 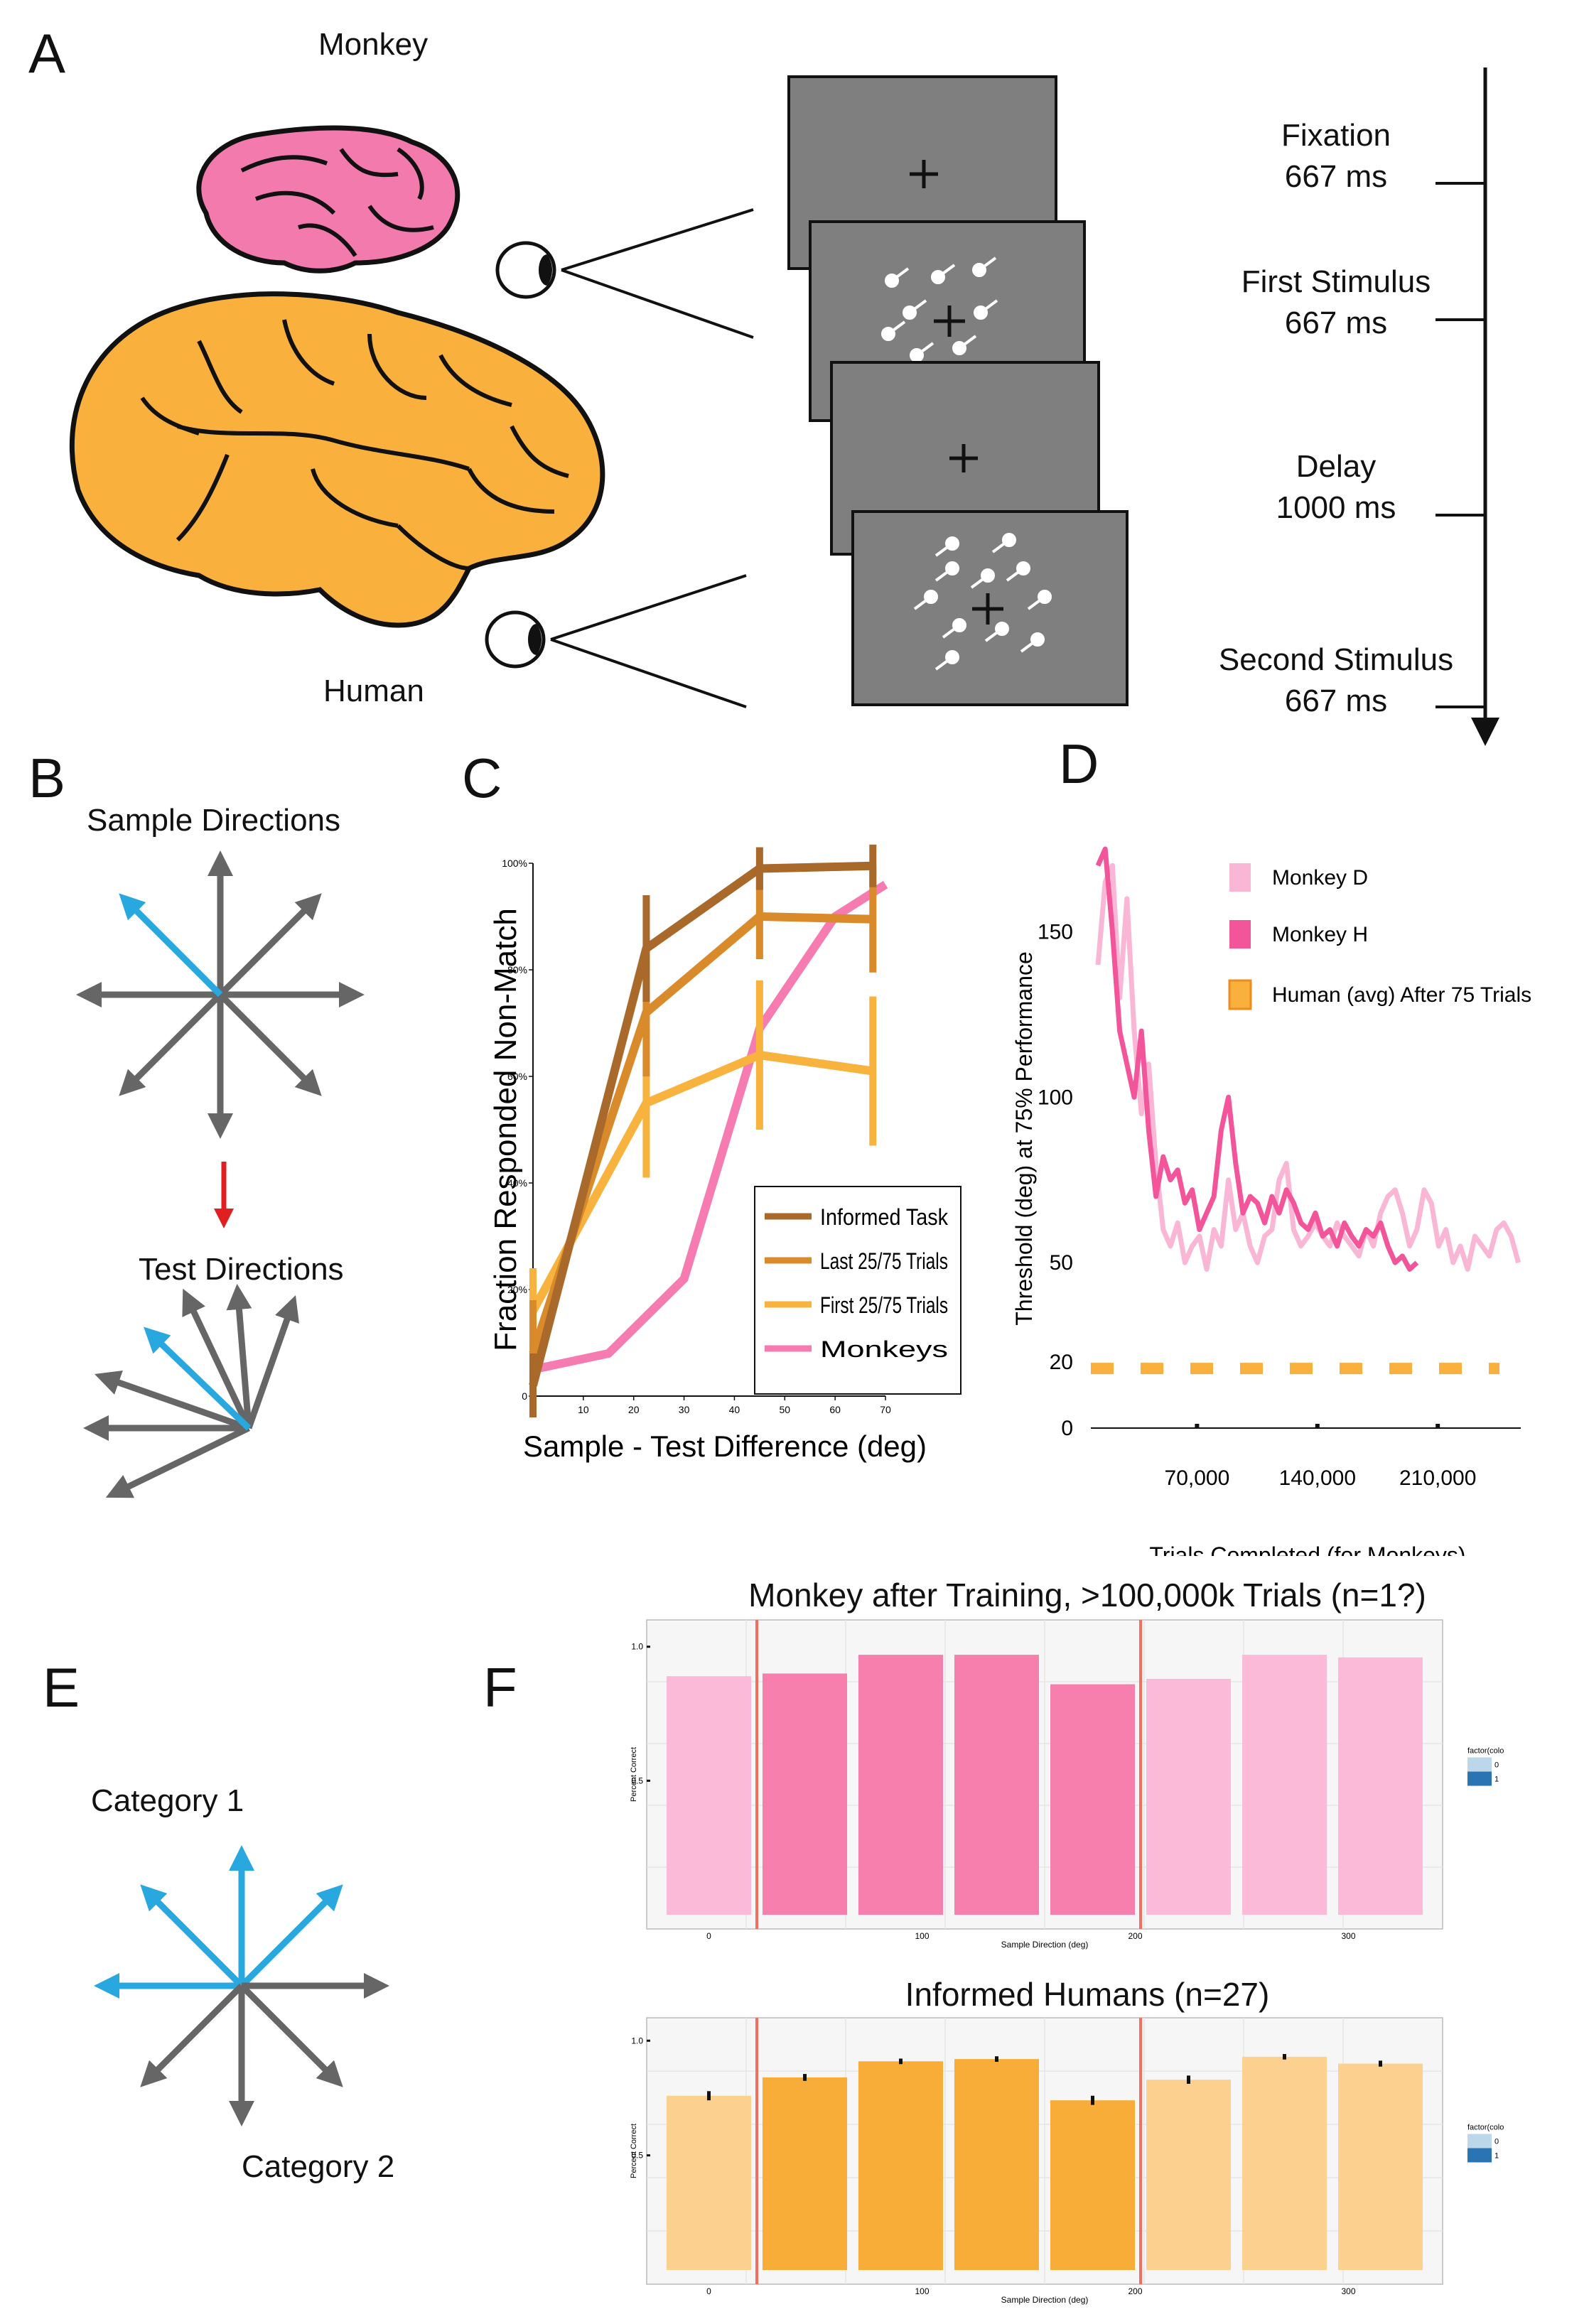 I want to click on d-lines, so click(x=1306, y=1110).